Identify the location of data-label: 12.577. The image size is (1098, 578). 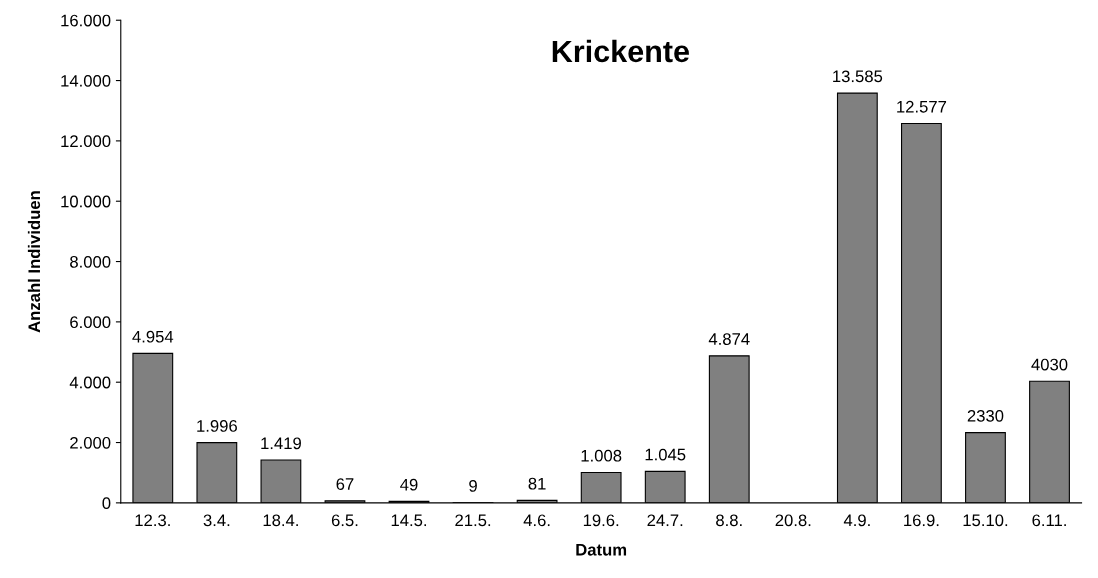
(922, 106).